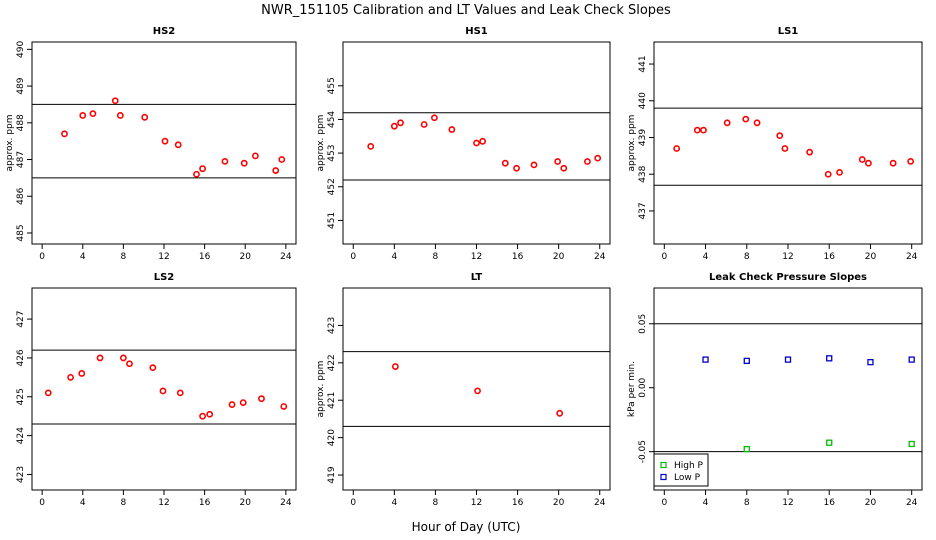 The image size is (936, 540). What do you see at coordinates (332, 437) in the screenshot?
I see `y-tick-label: 420` at bounding box center [332, 437].